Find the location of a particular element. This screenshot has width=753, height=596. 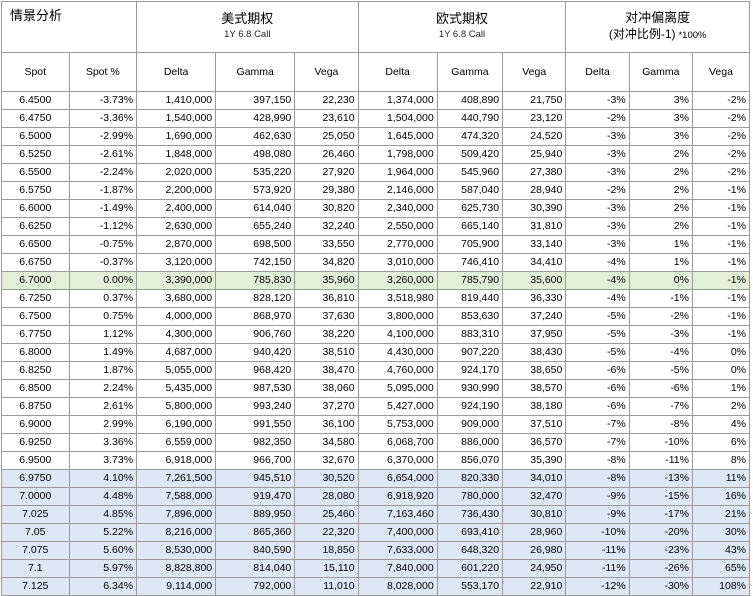

table-cell: 6,918,000 is located at coordinates (176, 460).